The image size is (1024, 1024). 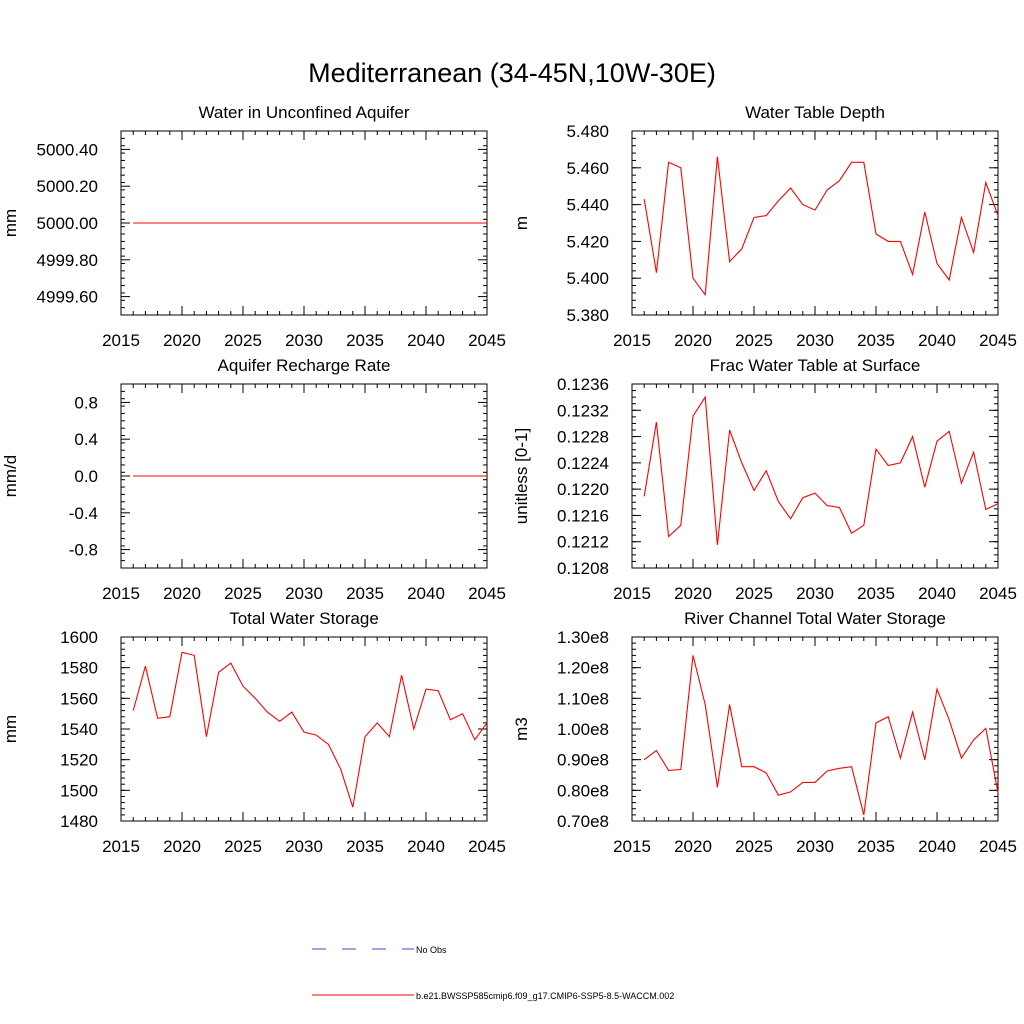 What do you see at coordinates (521, 729) in the screenshot?
I see `y-axis-label: m3` at bounding box center [521, 729].